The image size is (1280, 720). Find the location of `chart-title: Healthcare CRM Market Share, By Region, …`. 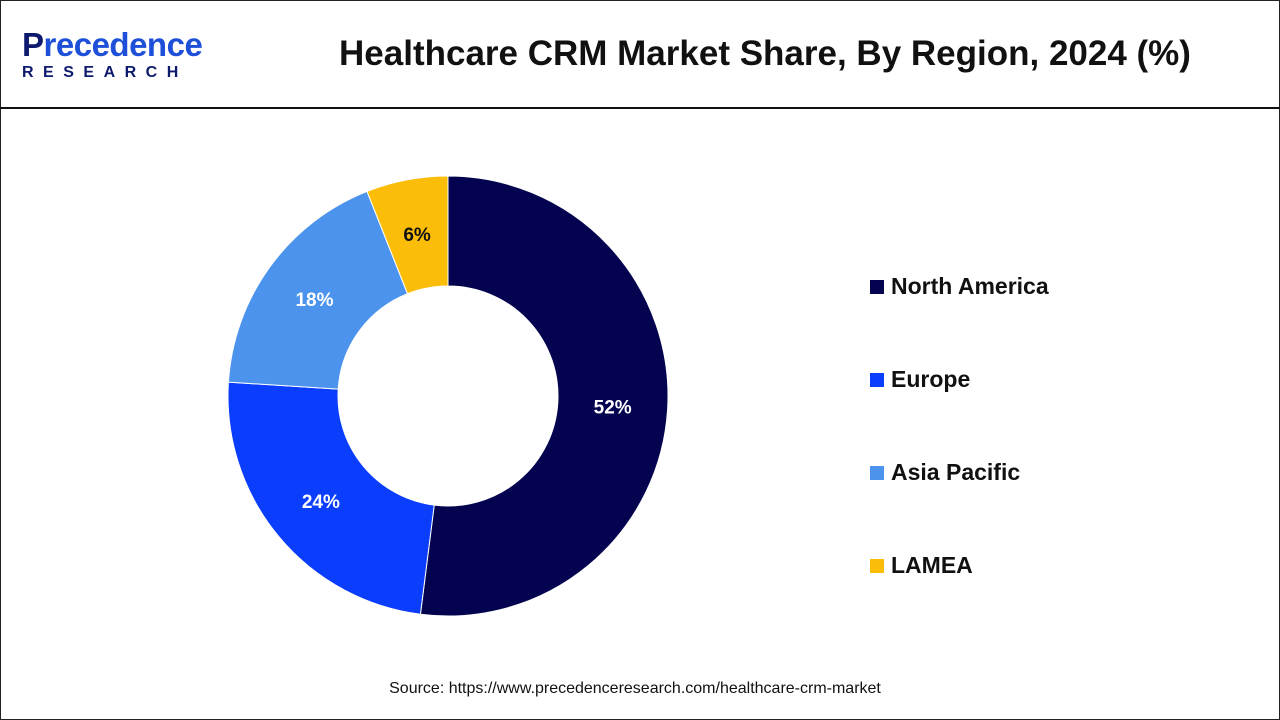

chart-title: Healthcare CRM Market Share, By Region, … is located at coordinates (765, 53).